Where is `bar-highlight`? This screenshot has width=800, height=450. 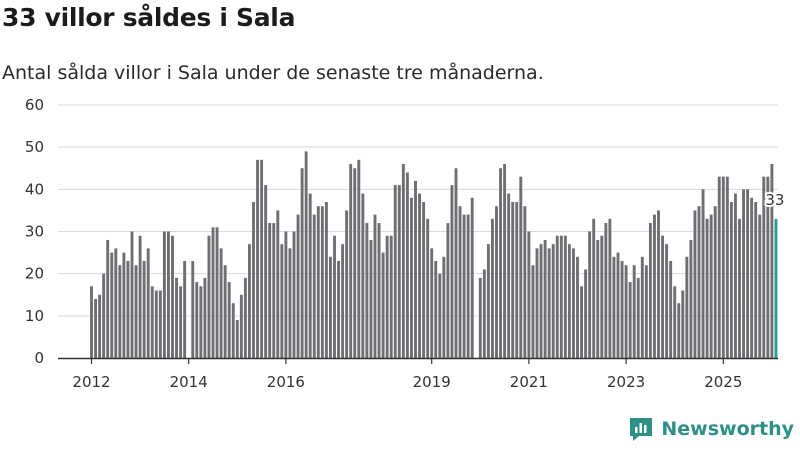 bar-highlight is located at coordinates (776, 288).